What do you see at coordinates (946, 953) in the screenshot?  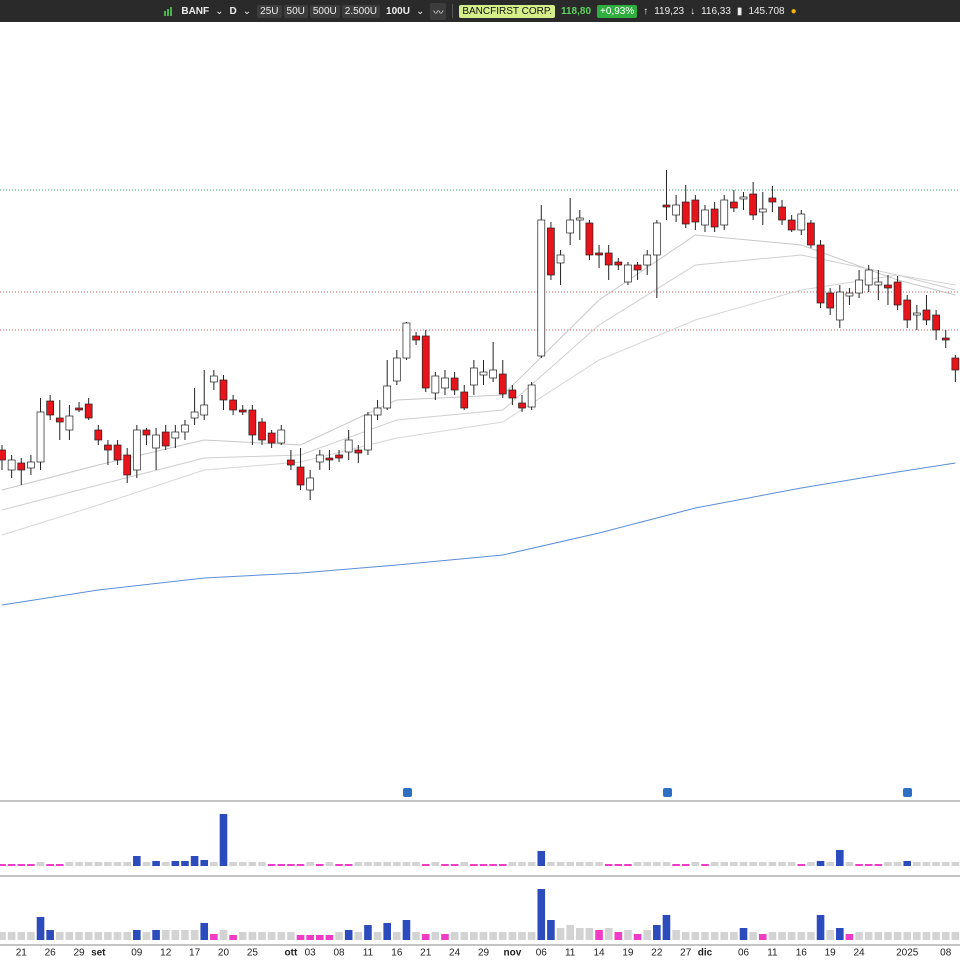 I see `x-tick-label: 08` at bounding box center [946, 953].